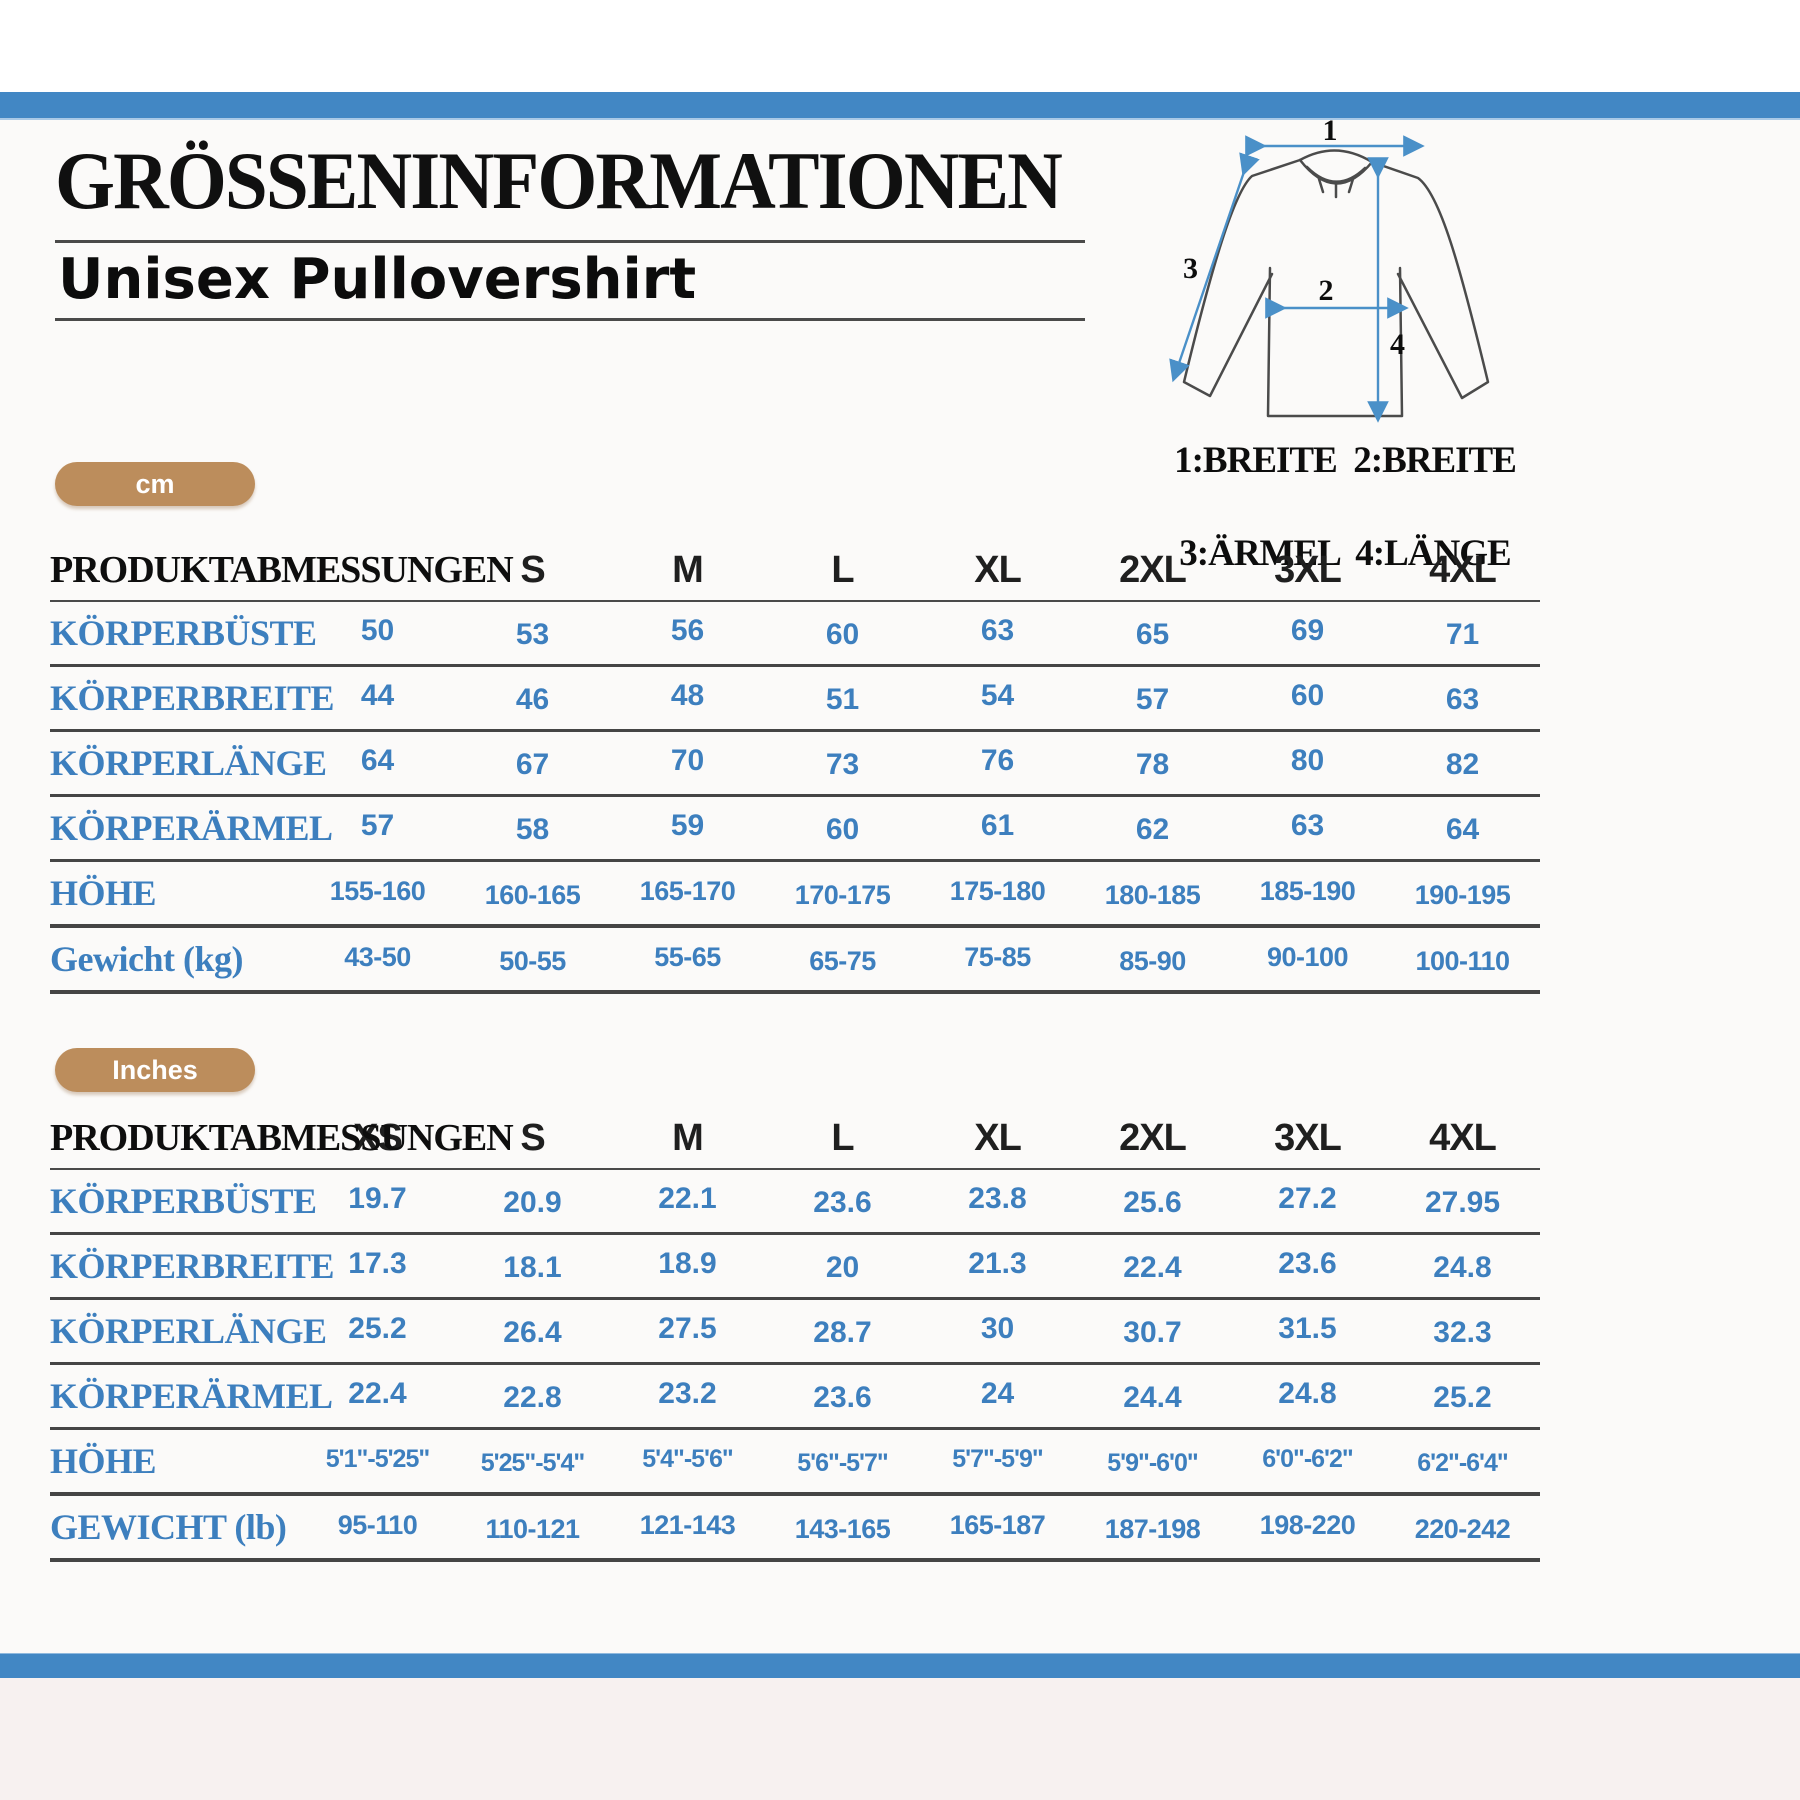 The height and width of the screenshot is (1800, 1800). What do you see at coordinates (1152, 1202) in the screenshot?
I see `cell-value: 25.6` at bounding box center [1152, 1202].